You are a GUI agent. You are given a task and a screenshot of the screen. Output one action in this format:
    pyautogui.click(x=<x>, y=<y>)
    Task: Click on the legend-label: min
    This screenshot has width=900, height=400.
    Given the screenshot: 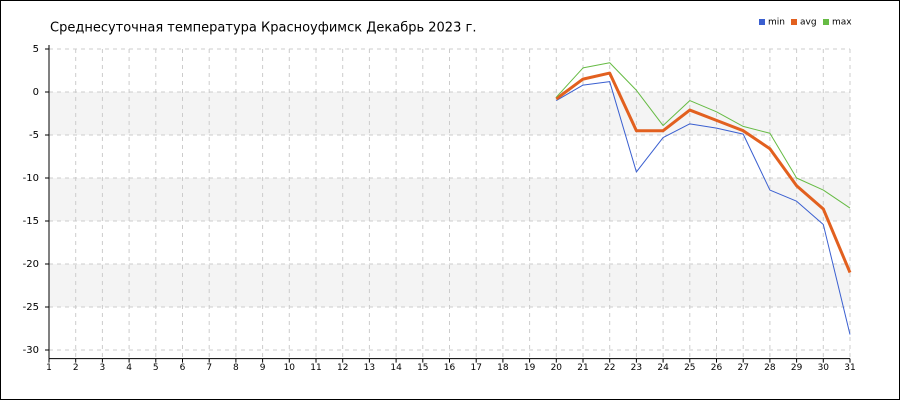 What is the action you would take?
    pyautogui.click(x=776, y=23)
    